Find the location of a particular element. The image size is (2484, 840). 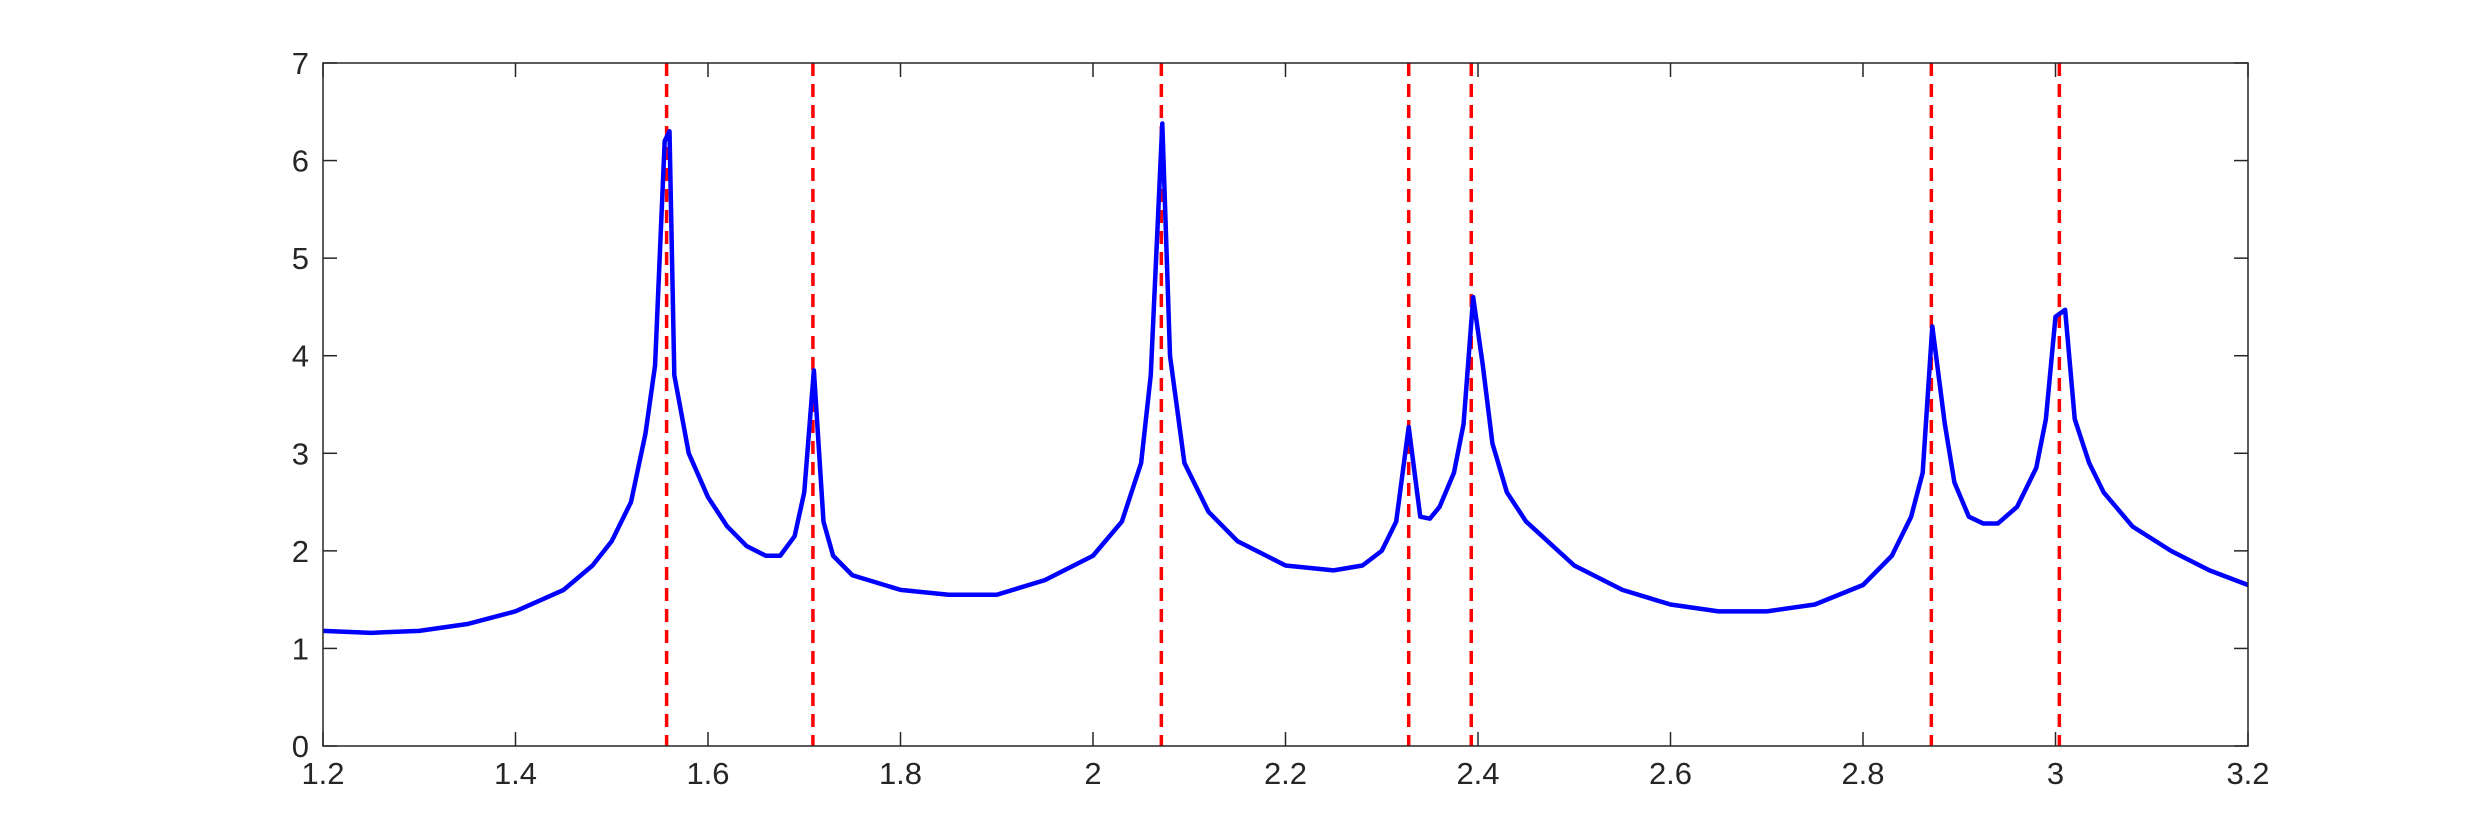

x-tick-label: 2.2 is located at coordinates (1285, 773).